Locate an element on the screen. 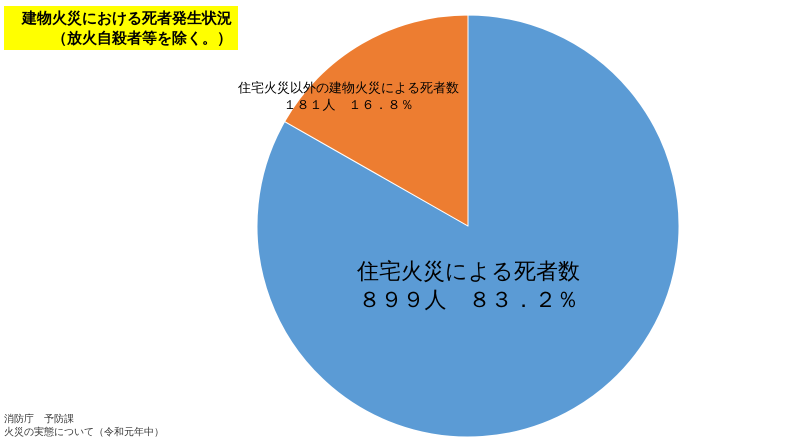 This screenshot has height=445, width=800. data-label: １８１人 １６．８％ is located at coordinates (349, 105).